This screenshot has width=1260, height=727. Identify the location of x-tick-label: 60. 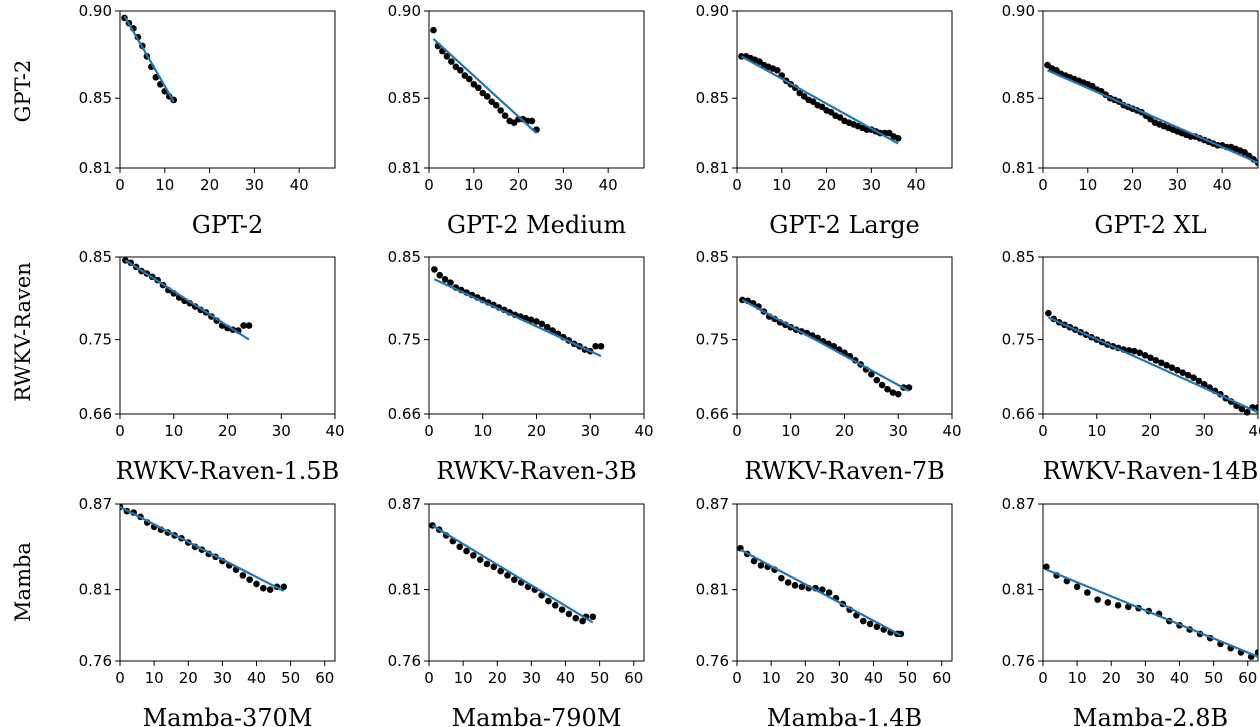
(1247, 678).